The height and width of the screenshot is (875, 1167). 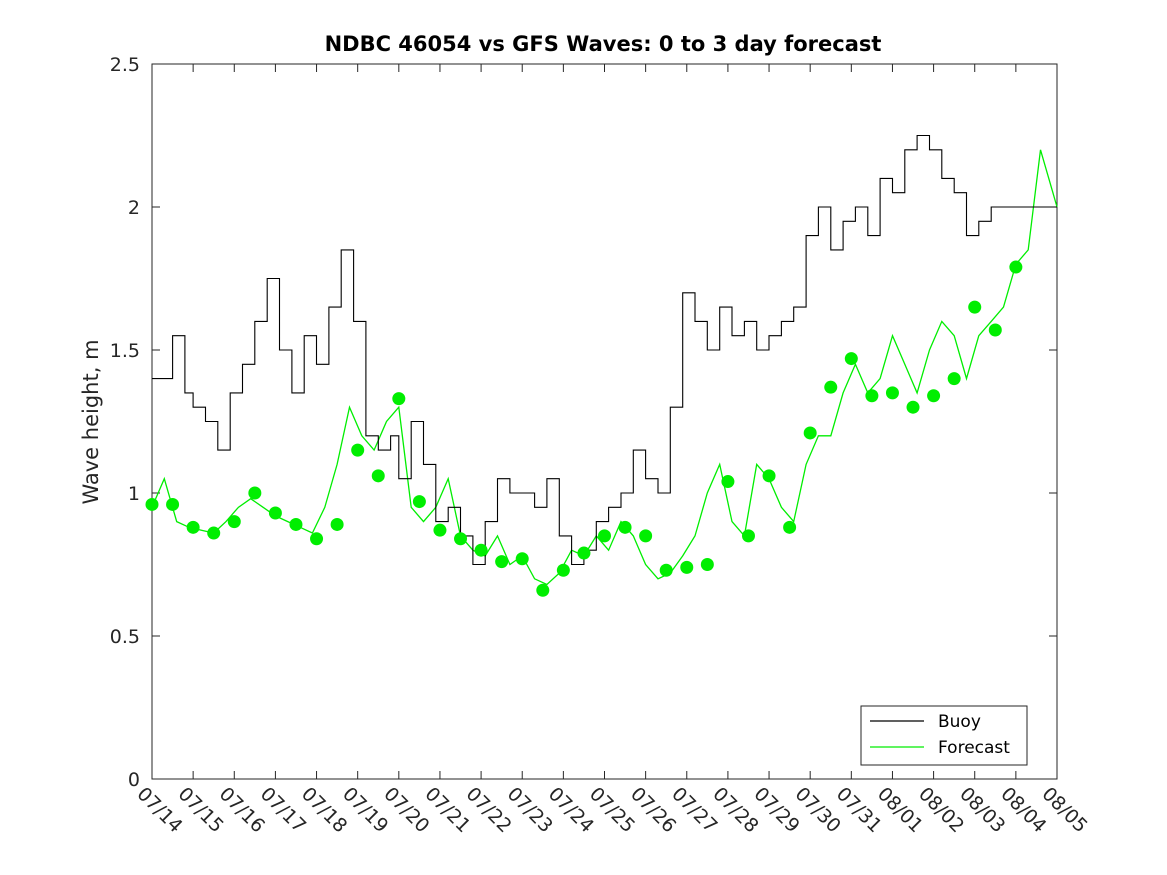 I want to click on x-tick-label: 07/27, so click(x=694, y=810).